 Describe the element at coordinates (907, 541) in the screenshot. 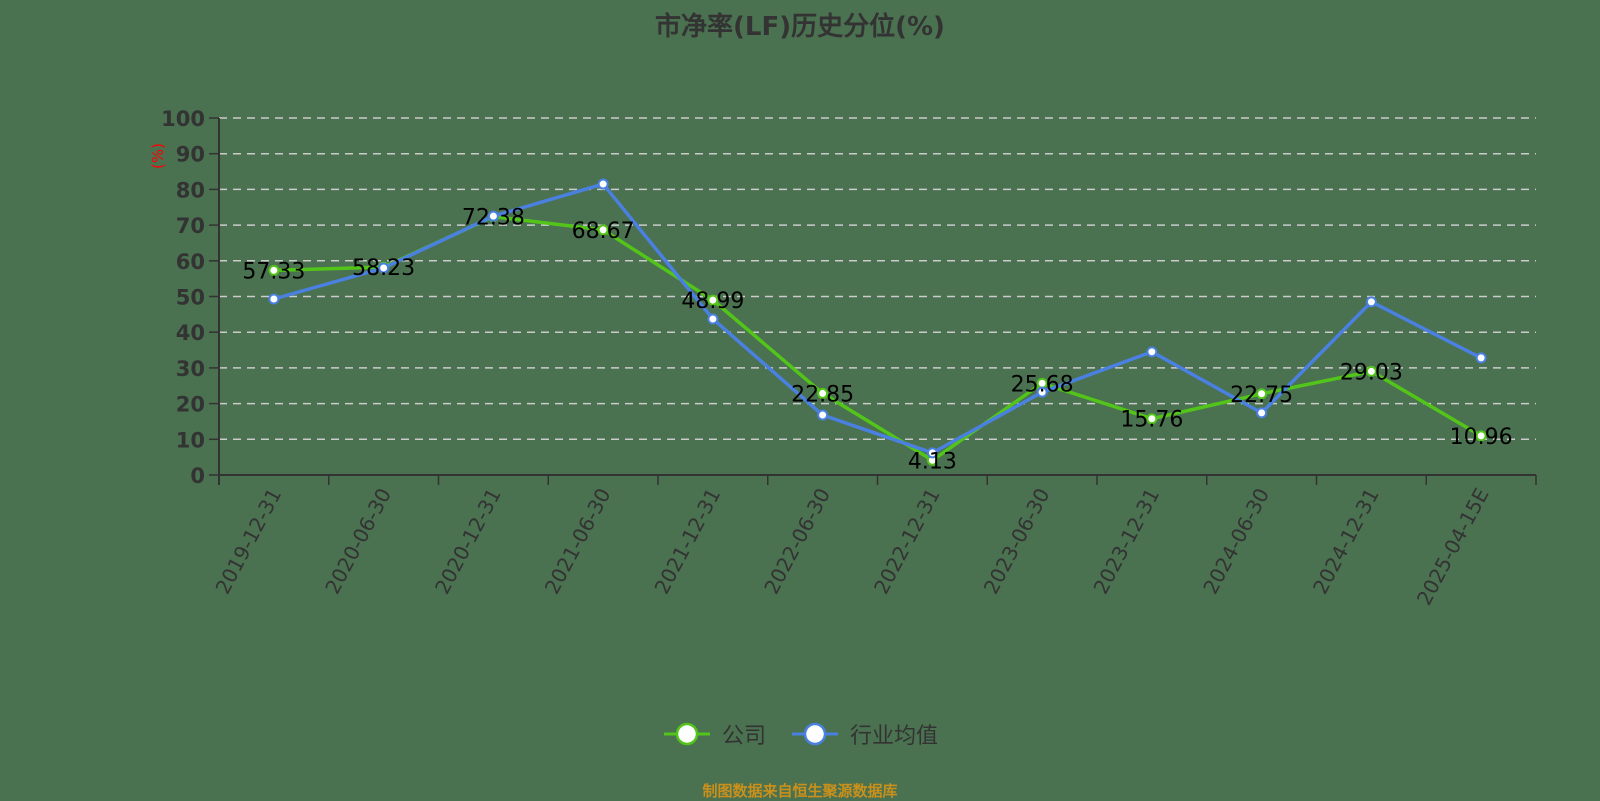

I see `x-tick-label: 2022-12-31` at that location.